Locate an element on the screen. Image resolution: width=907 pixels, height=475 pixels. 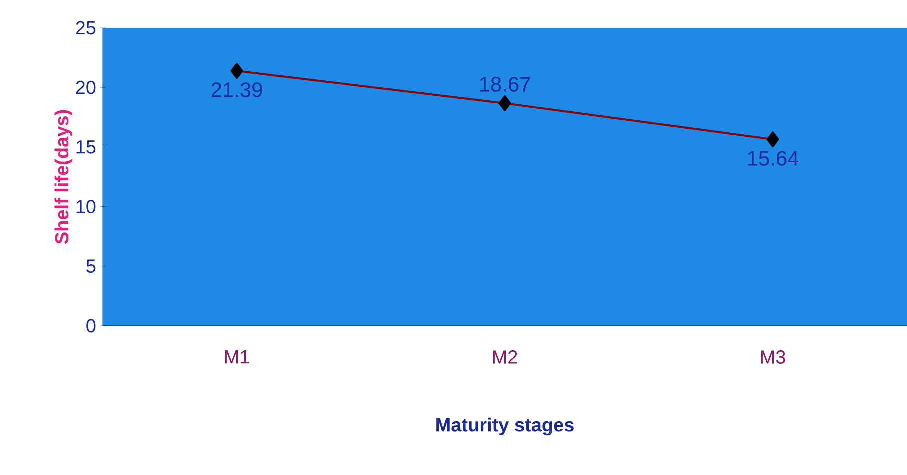
x-tick-label: M2 is located at coordinates (505, 357).